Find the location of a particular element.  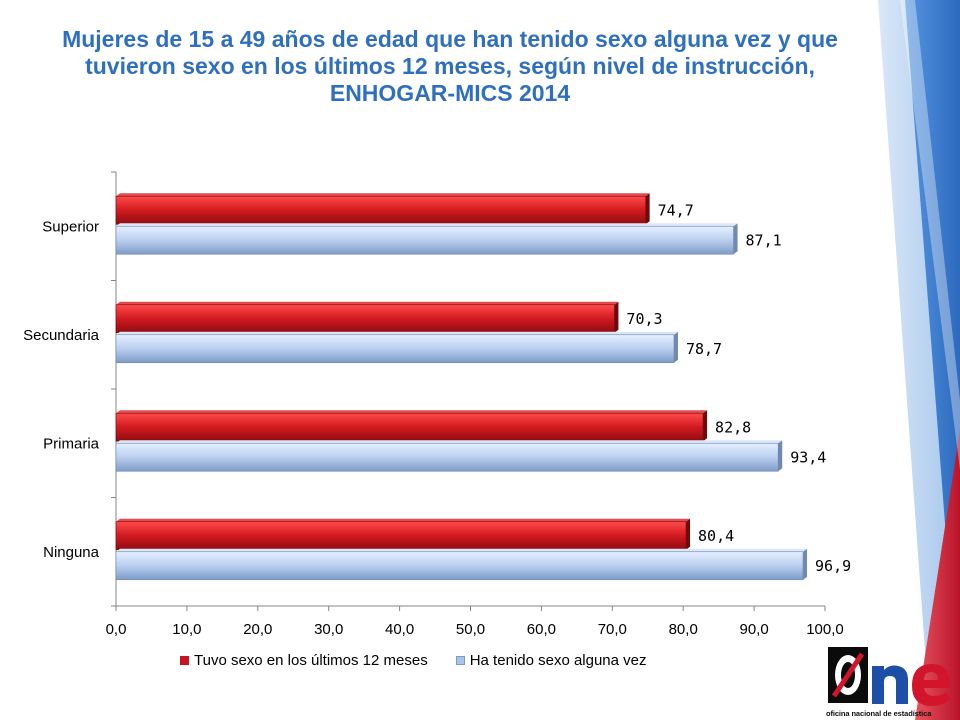

x-tick-label: 100,0 is located at coordinates (825, 629).